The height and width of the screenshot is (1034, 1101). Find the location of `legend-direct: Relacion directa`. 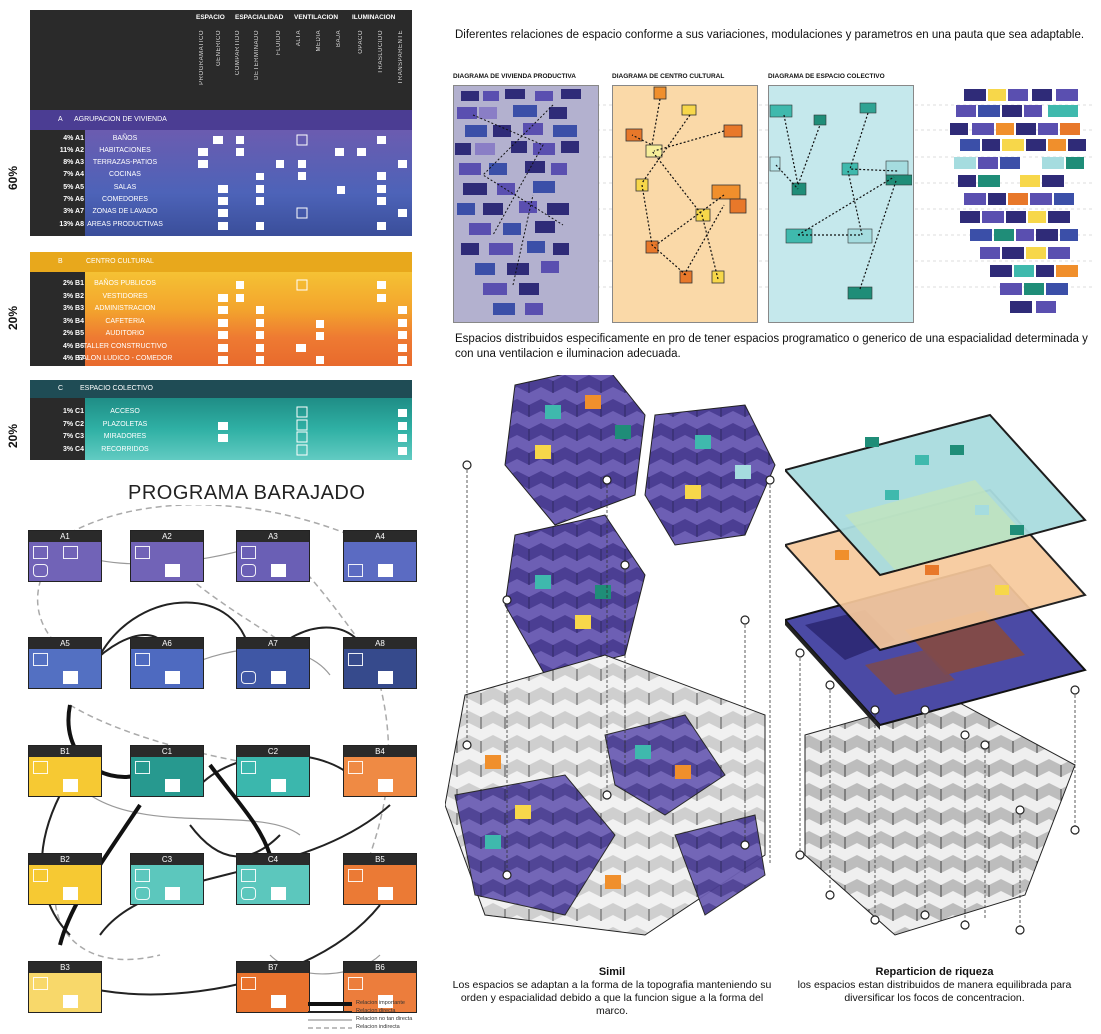

legend-direct: Relacion directa is located at coordinates (376, 1011).